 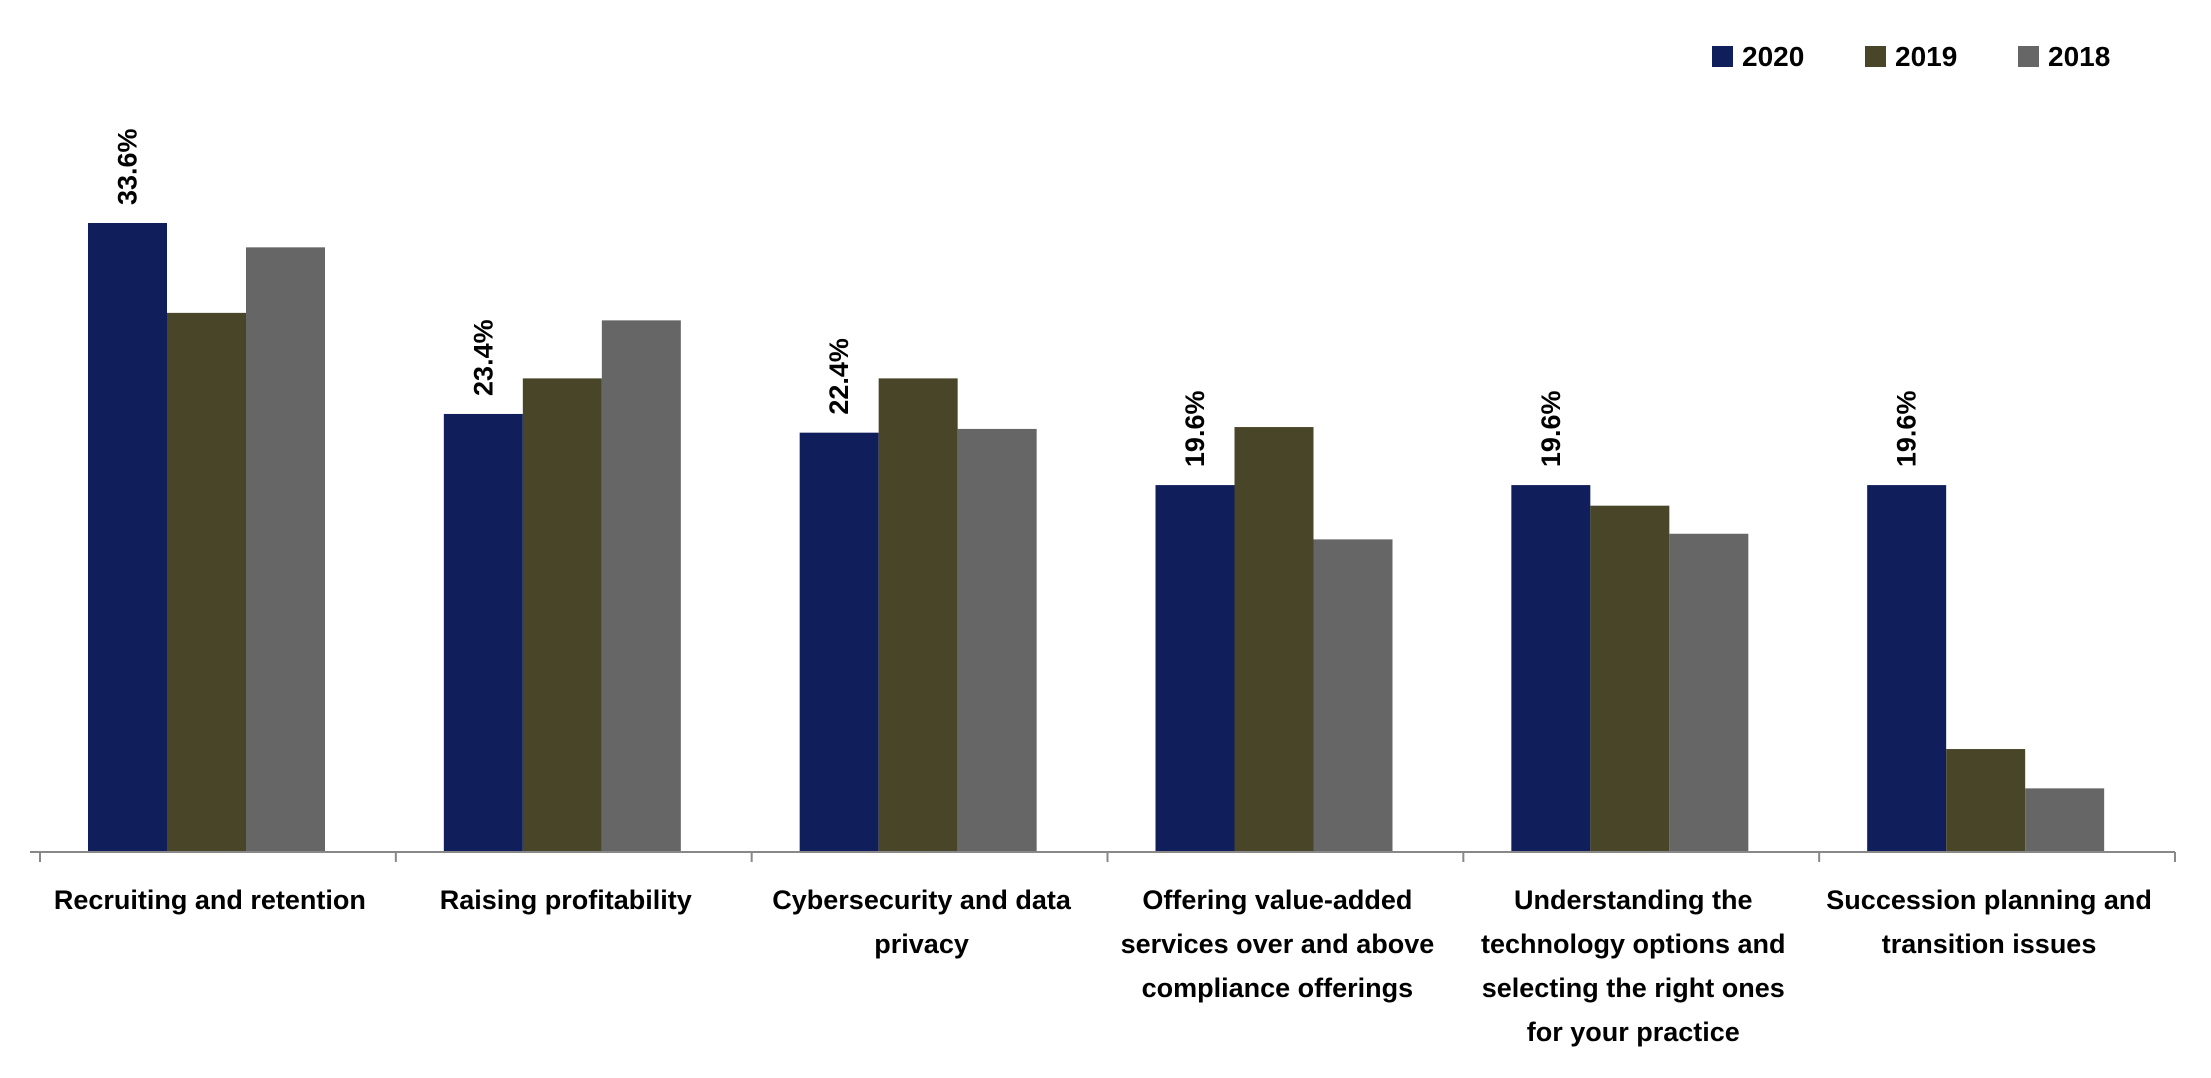 What do you see at coordinates (209, 900) in the screenshot?
I see `category-label: Recruiting and retention` at bounding box center [209, 900].